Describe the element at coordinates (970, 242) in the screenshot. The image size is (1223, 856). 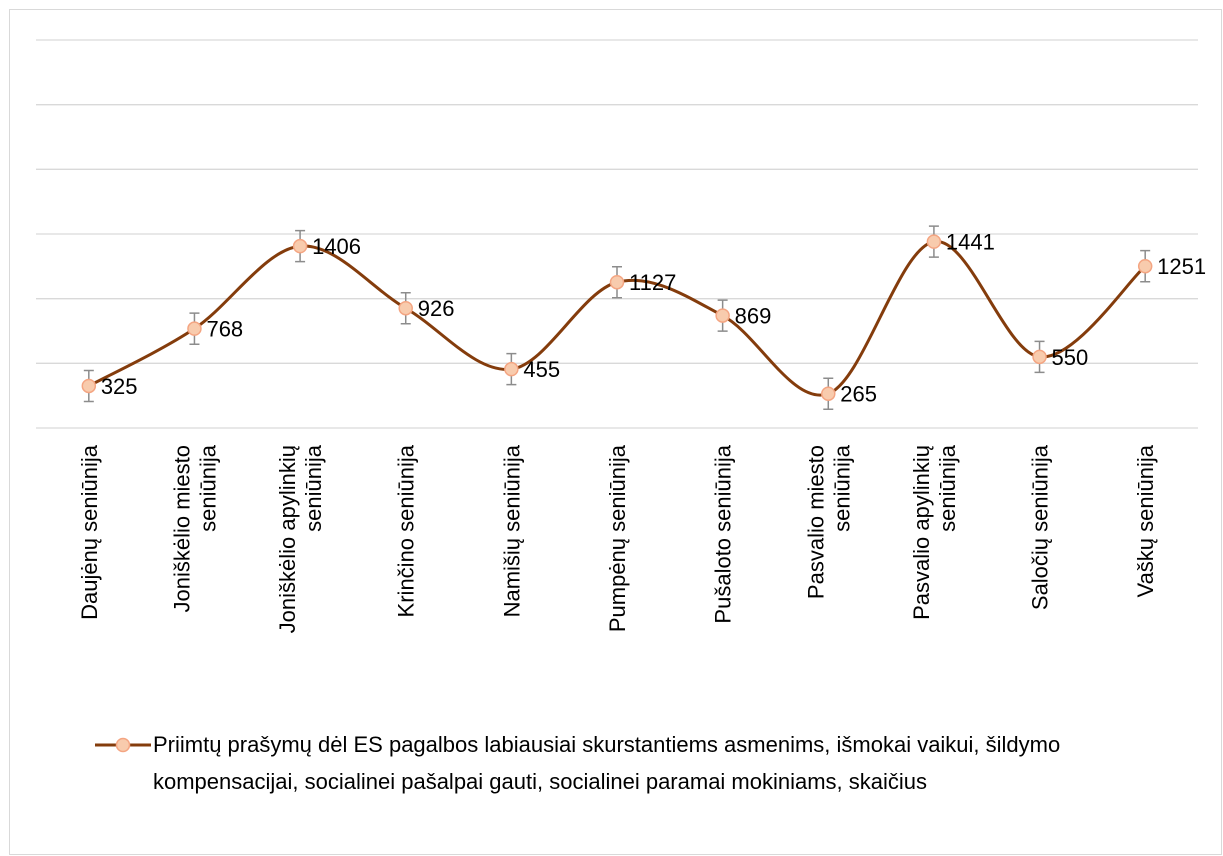
I see `data-label: 1441` at that location.